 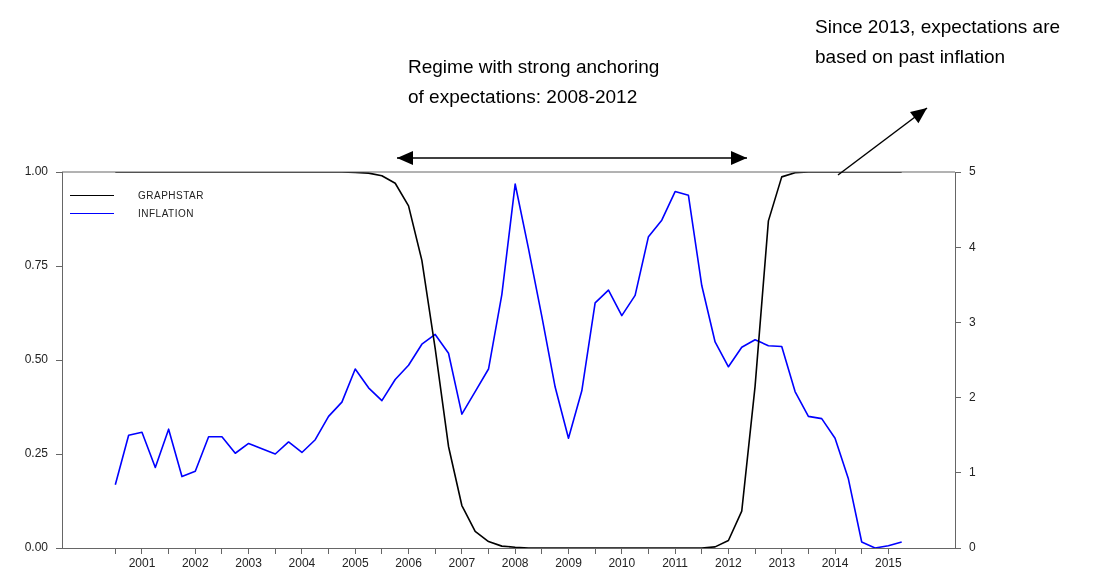 I want to click on x-tick-label: 2009, so click(x=569, y=562).